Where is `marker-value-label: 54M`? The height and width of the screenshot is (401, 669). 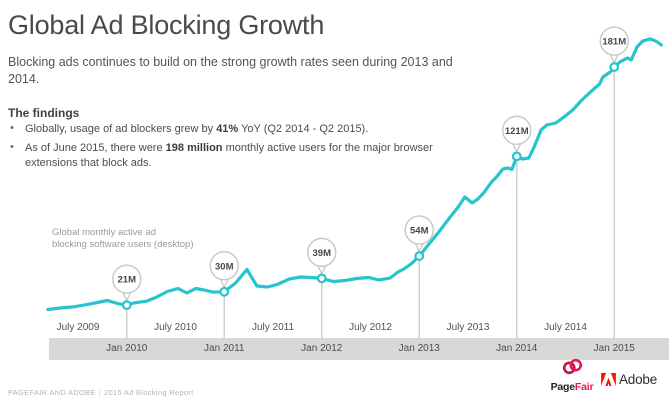
marker-value-label: 54M is located at coordinates (419, 231).